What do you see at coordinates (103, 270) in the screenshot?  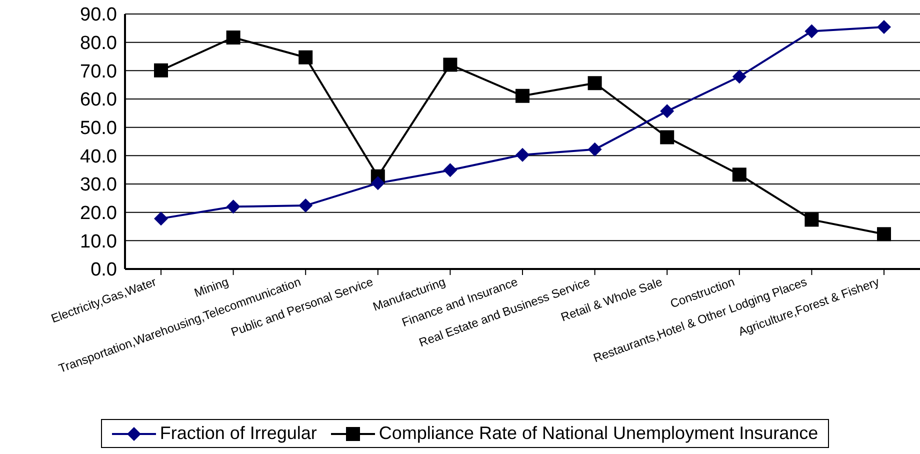 I see `y-tick-label: 0.0` at bounding box center [103, 270].